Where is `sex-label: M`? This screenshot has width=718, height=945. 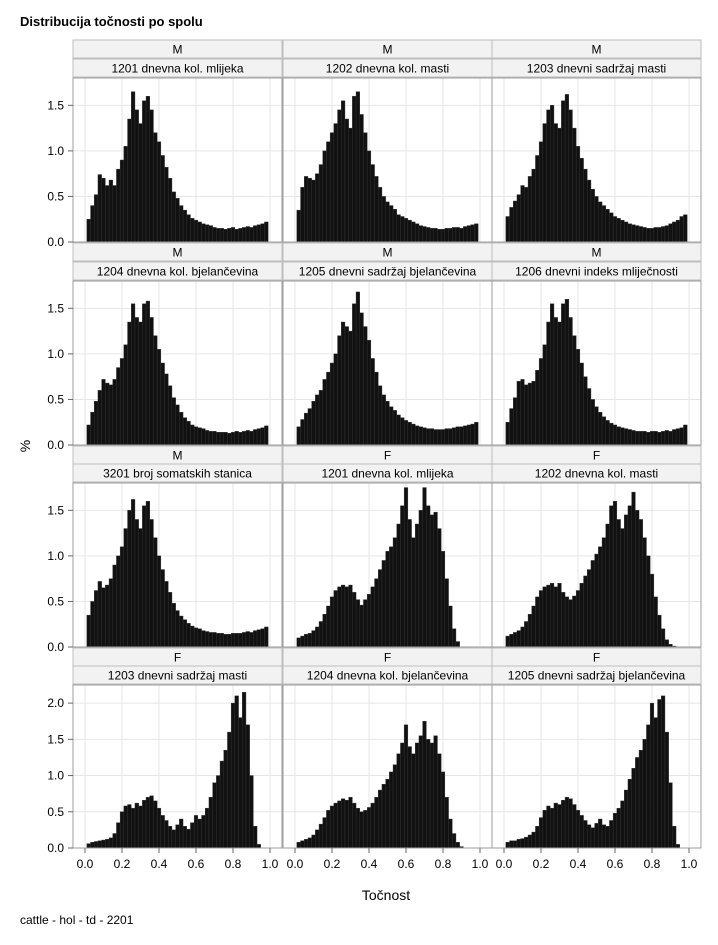 sex-label: M is located at coordinates (178, 253).